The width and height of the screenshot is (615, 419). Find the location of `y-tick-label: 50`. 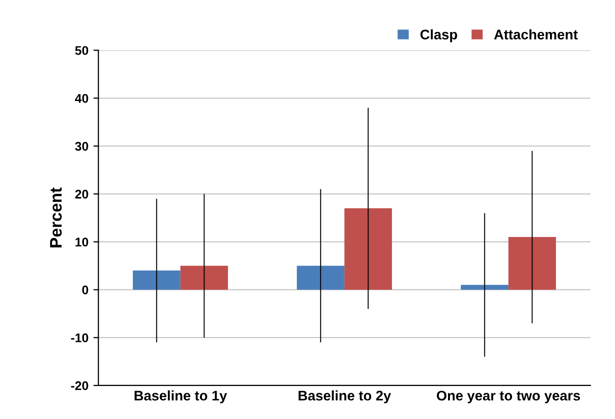

y-tick-label: 50 is located at coordinates (81, 50).